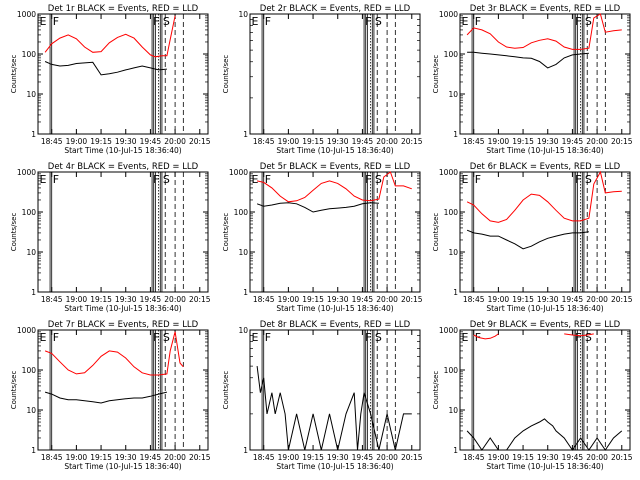  What do you see at coordinates (335, 167) in the screenshot?
I see `panel-title: Det 5r BLACK = Events, RED = LLD` at bounding box center [335, 167].